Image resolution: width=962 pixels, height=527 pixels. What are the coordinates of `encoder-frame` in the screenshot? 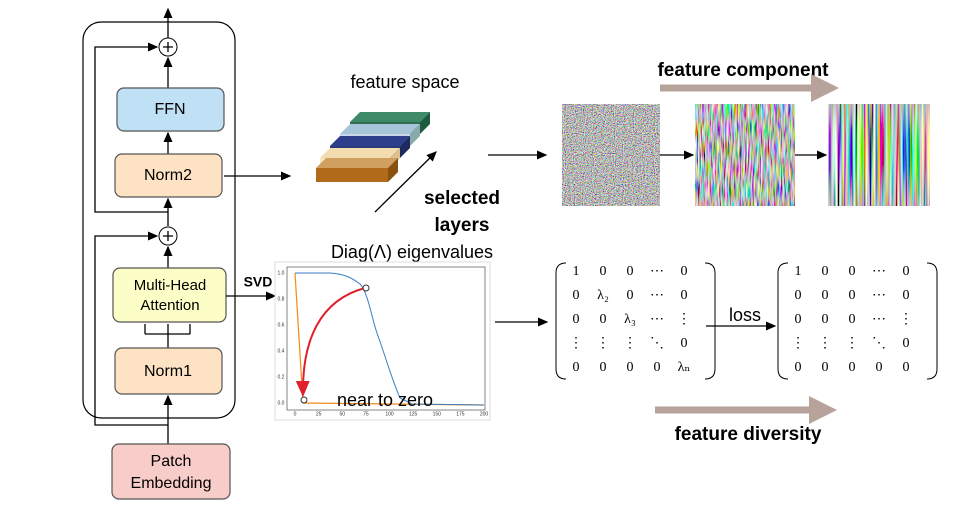 It's located at (159, 220).